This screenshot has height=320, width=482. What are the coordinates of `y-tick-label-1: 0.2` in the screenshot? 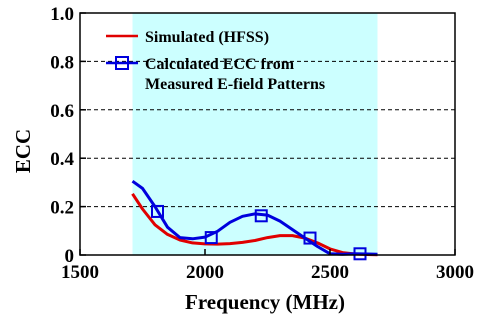 It's located at (62, 208).